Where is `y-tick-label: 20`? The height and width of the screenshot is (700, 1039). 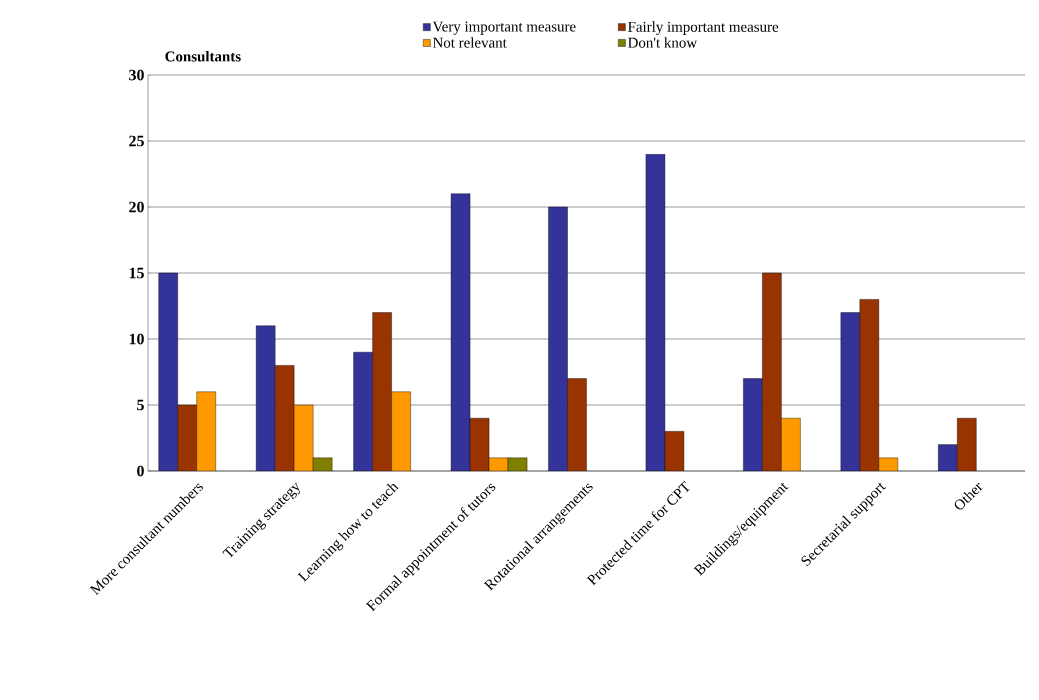
y-tick-label: 20 is located at coordinates (136, 207).